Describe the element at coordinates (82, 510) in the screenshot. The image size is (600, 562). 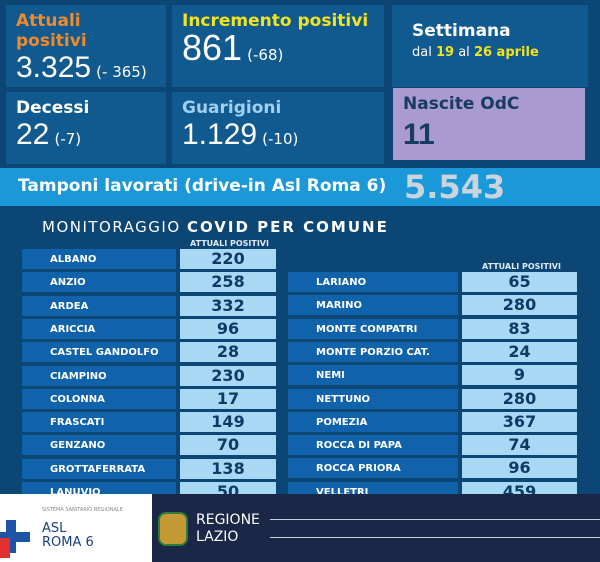
I see `asl-small-text: SISTEMA SANITARIO REGIONALE` at that location.